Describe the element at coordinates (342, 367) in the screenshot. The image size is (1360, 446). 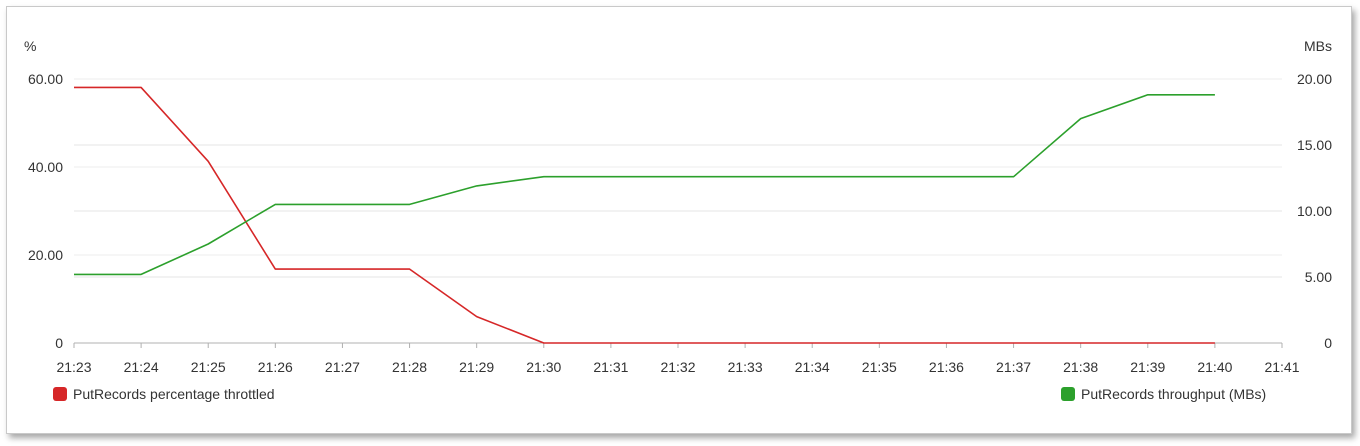
I see `x-tick-label: 21:27` at that location.